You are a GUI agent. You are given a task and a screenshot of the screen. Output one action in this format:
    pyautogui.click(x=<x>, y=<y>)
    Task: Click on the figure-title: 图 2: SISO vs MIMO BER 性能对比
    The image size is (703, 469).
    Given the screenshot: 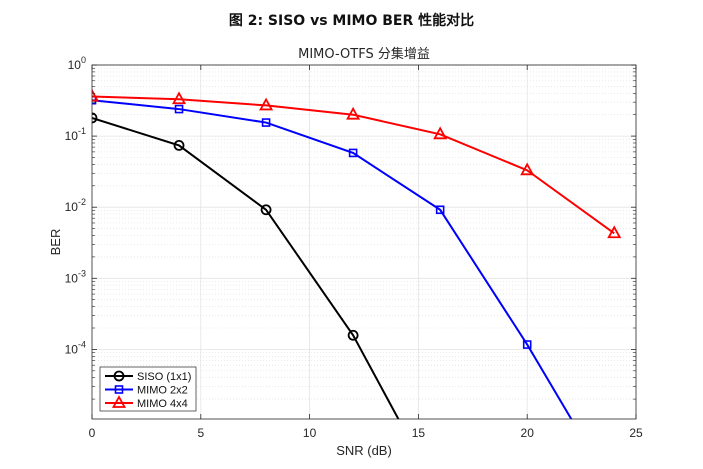 What is the action you would take?
    pyautogui.click(x=351, y=21)
    